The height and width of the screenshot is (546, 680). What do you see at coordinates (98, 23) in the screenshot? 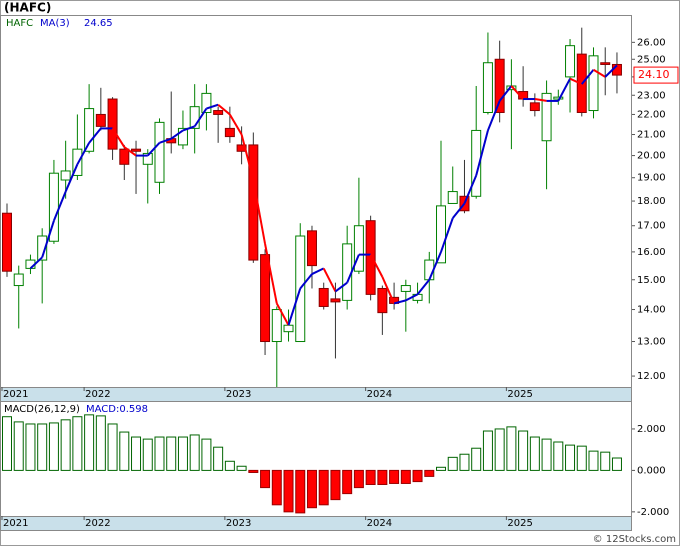
I see `legend-ma-value: 24.65` at bounding box center [98, 23].